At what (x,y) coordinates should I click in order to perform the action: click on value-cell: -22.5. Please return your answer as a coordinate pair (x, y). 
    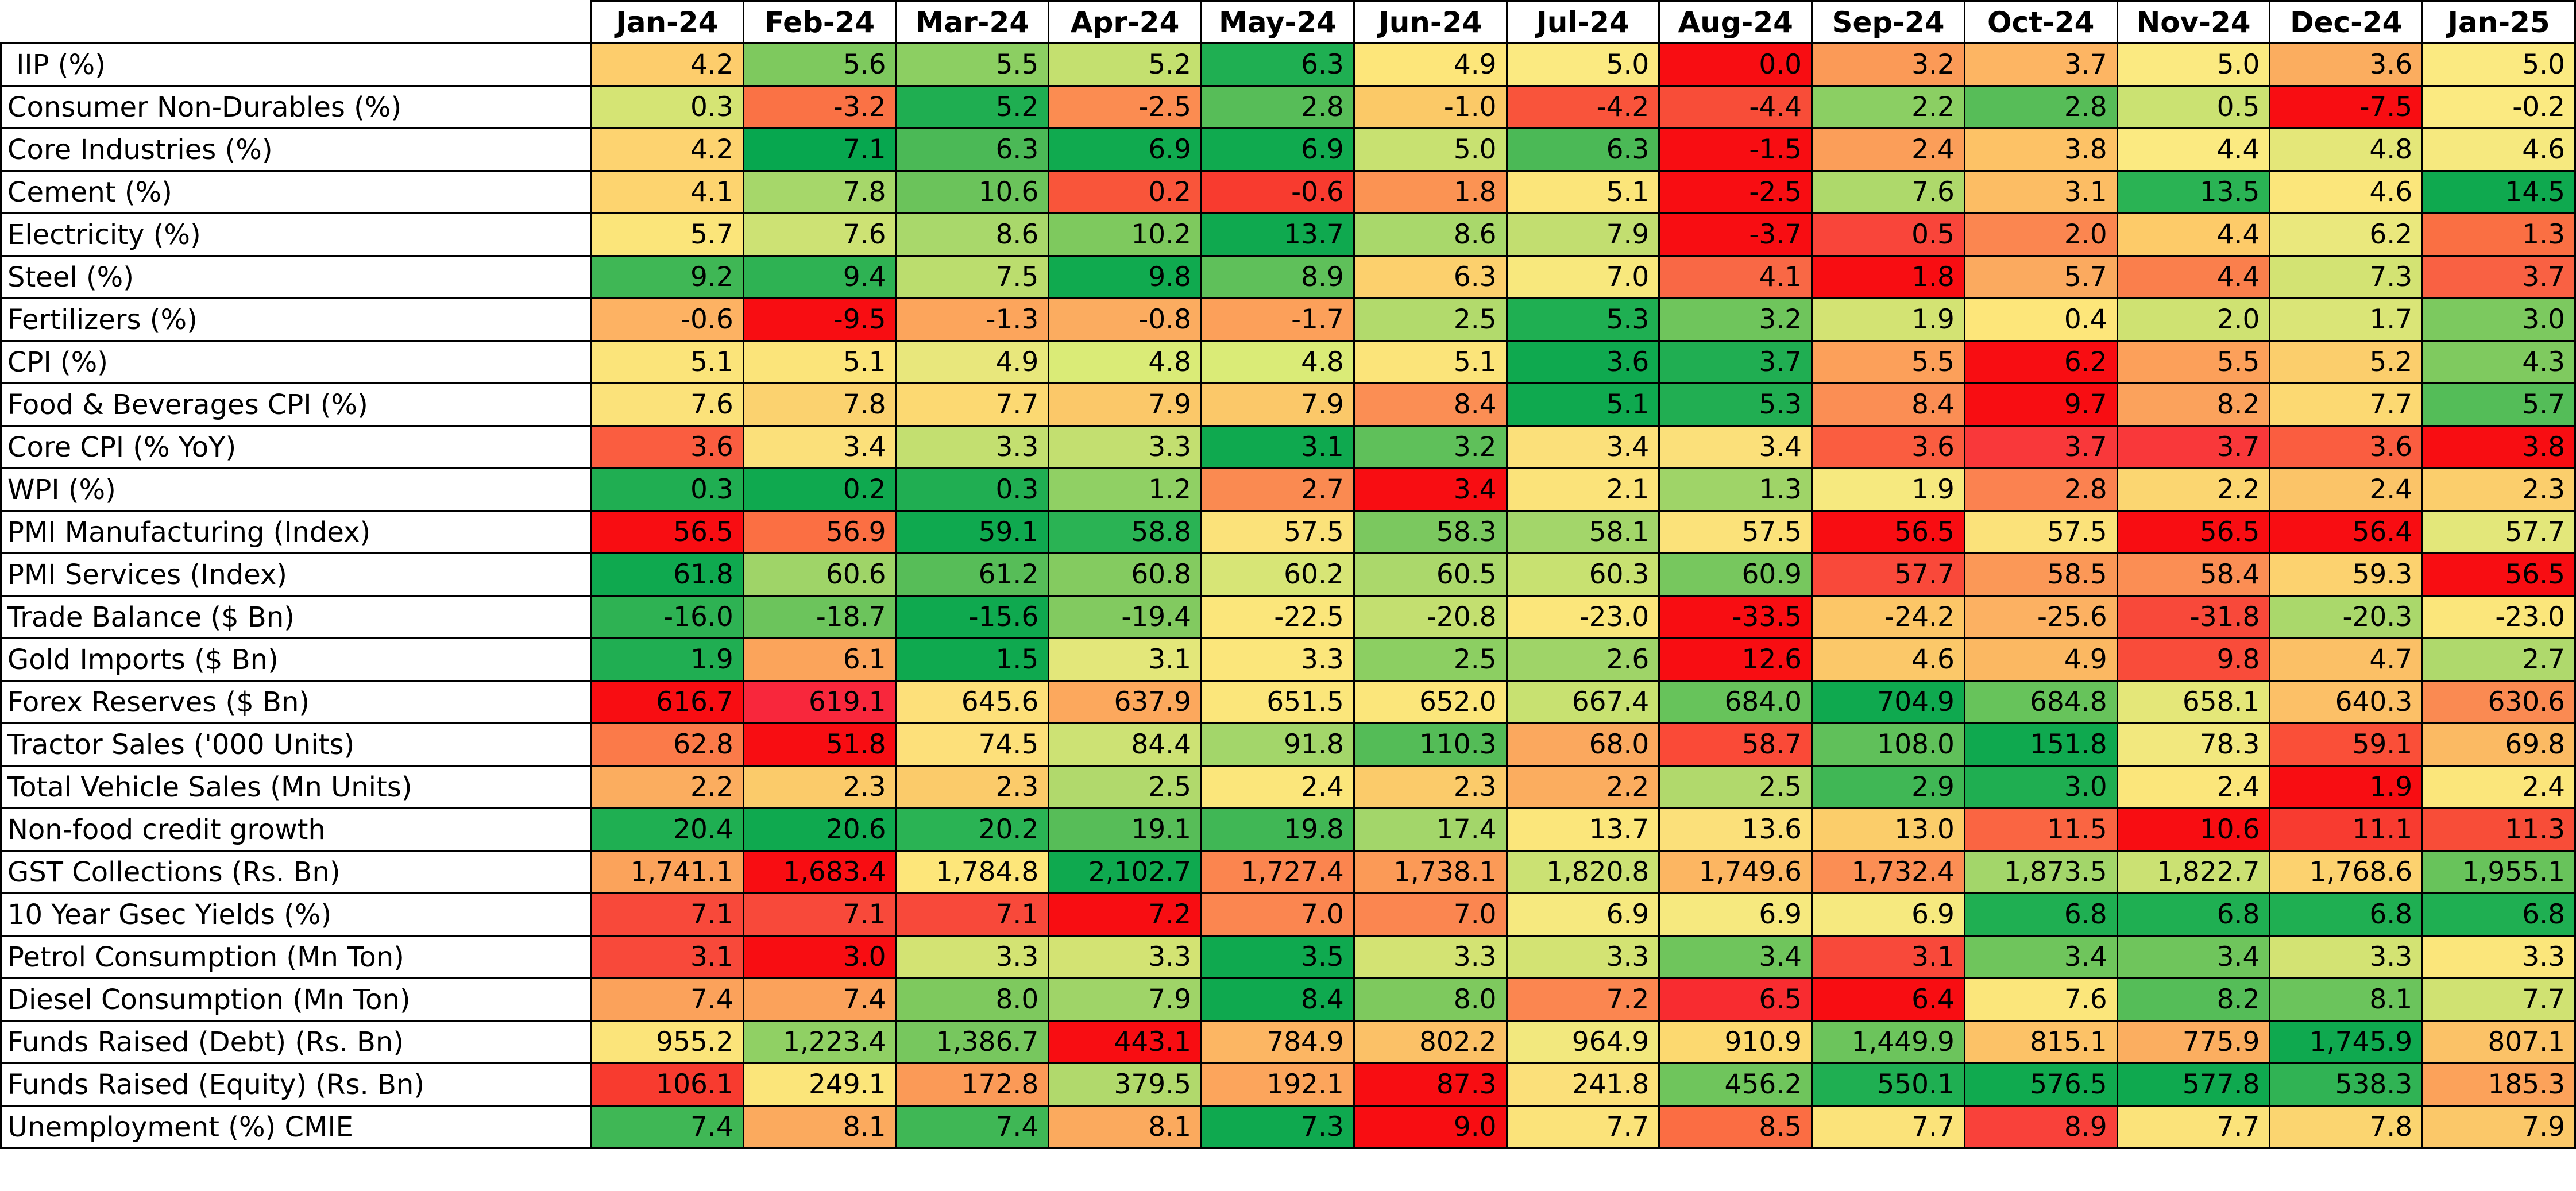
    Looking at the image, I should click on (1277, 617).